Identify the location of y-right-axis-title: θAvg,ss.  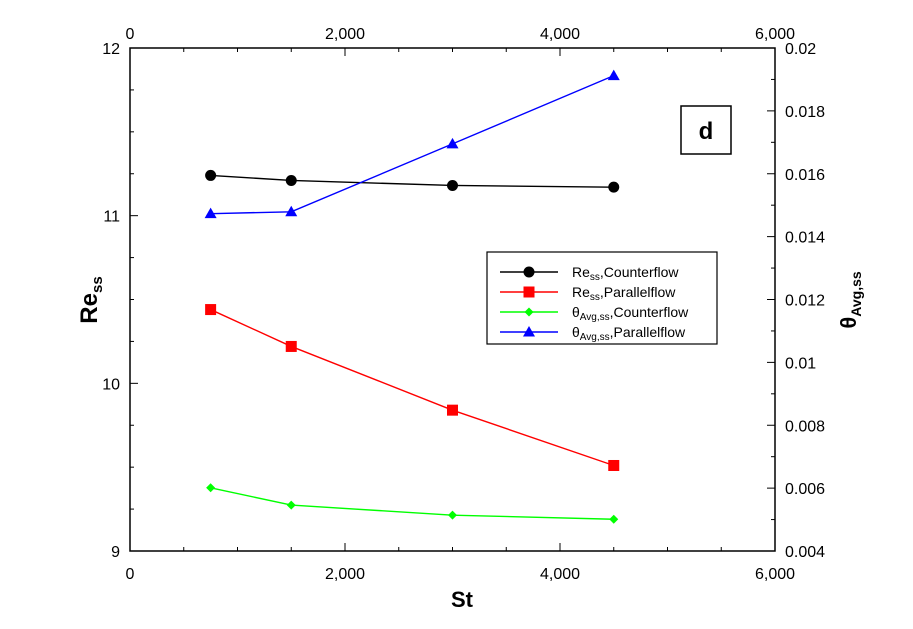
(850, 300).